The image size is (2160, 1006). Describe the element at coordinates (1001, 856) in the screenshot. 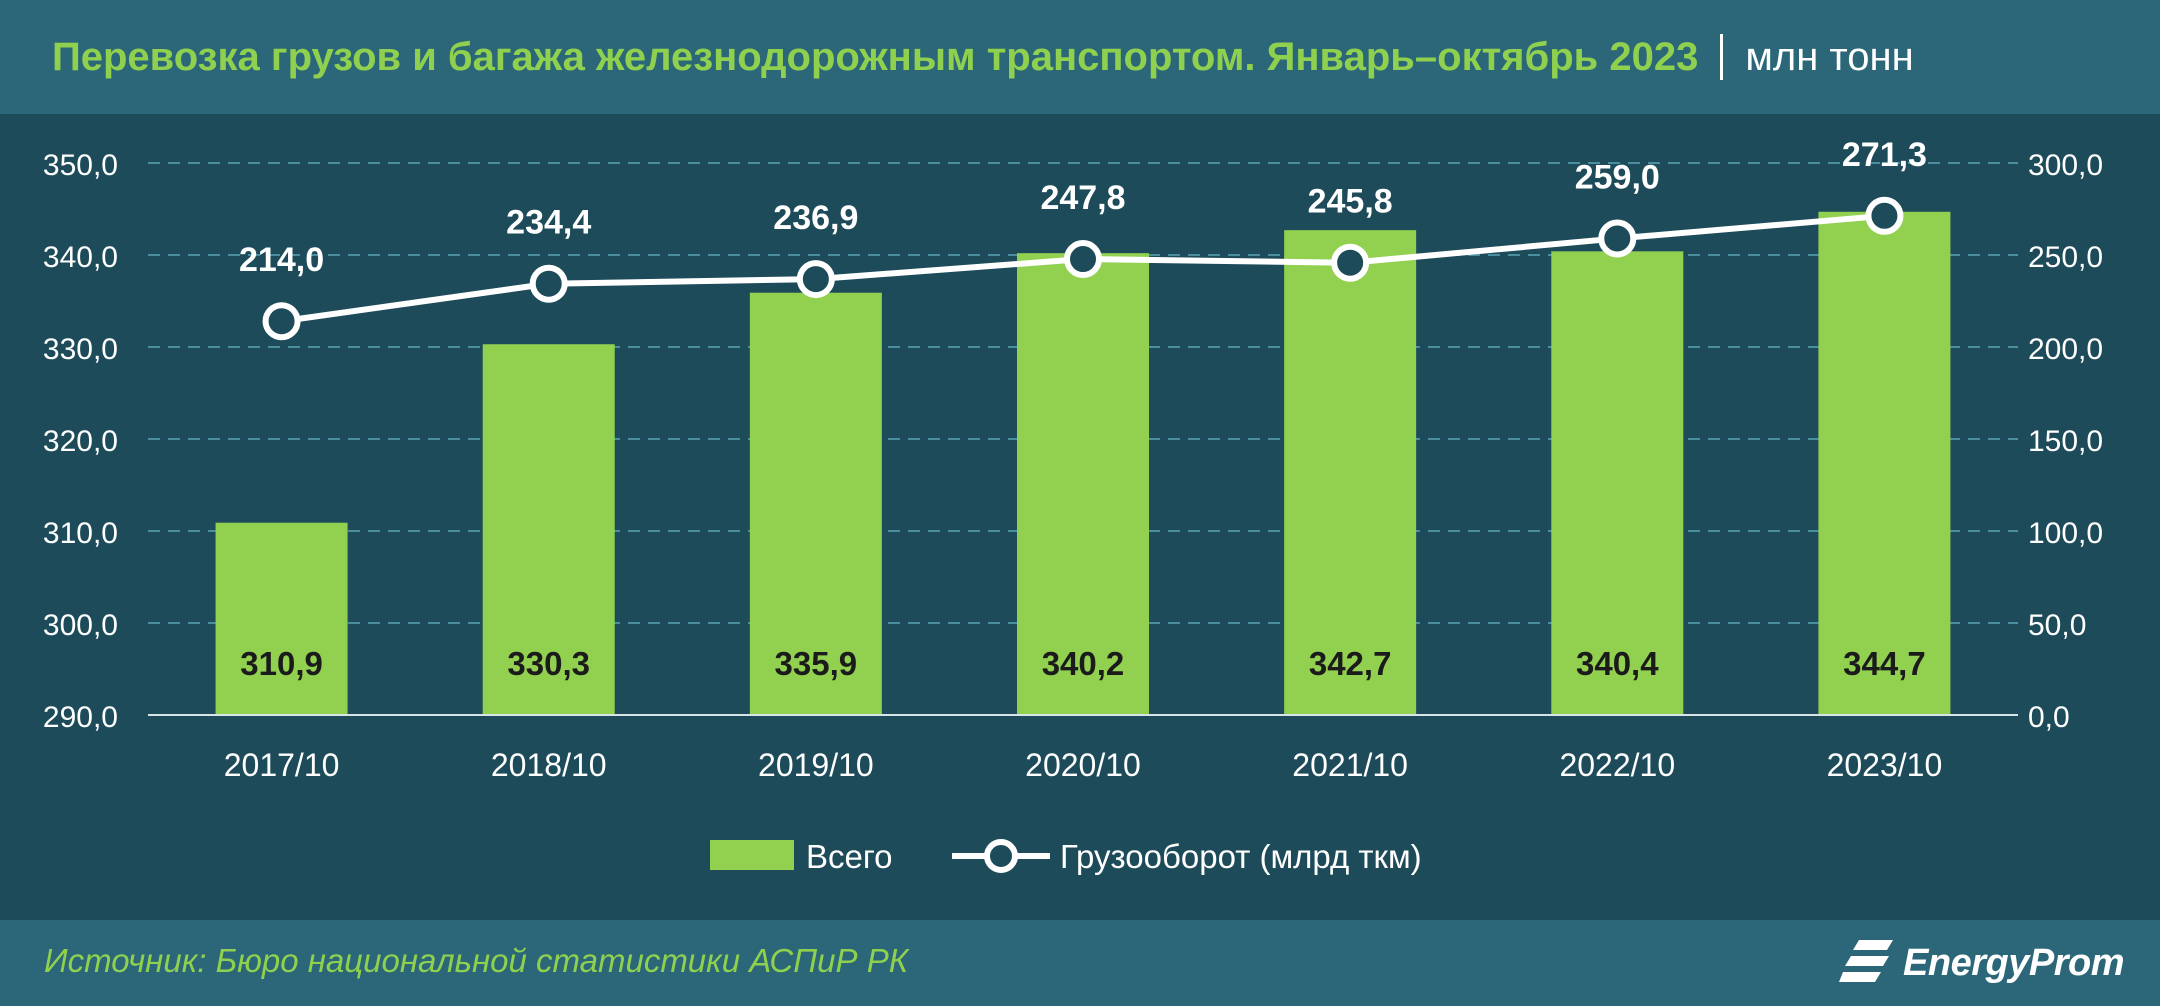

I see `legend-swatch-marker` at that location.